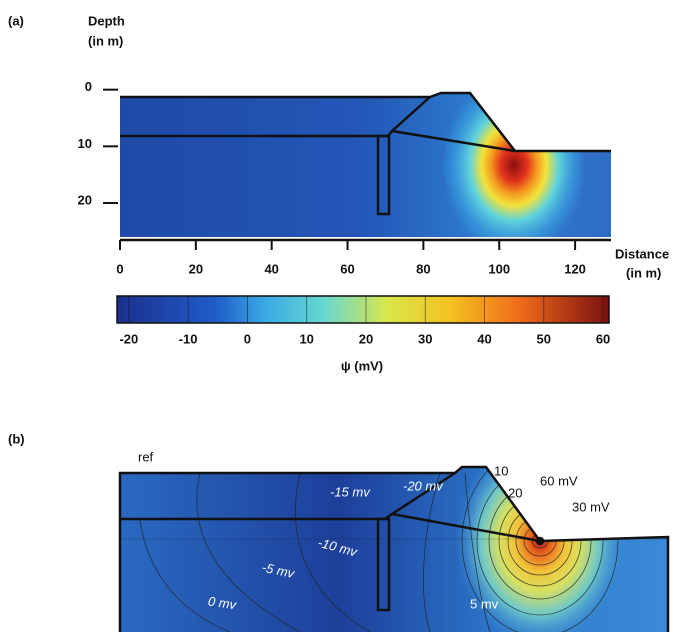  Describe the element at coordinates (363, 309) in the screenshot. I see `colorbar` at that location.